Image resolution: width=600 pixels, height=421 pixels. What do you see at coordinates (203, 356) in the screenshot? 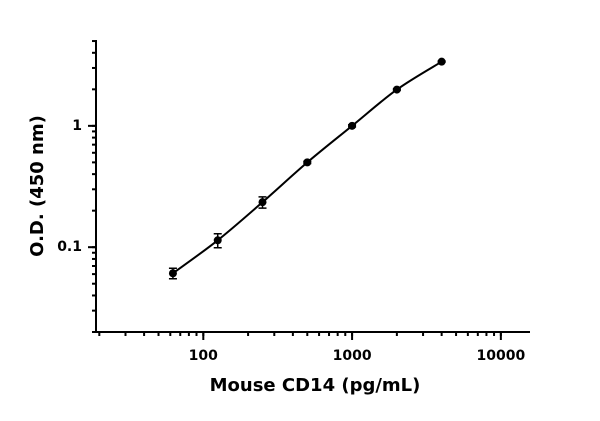
I see `x-tick-label: 100` at bounding box center [203, 356].